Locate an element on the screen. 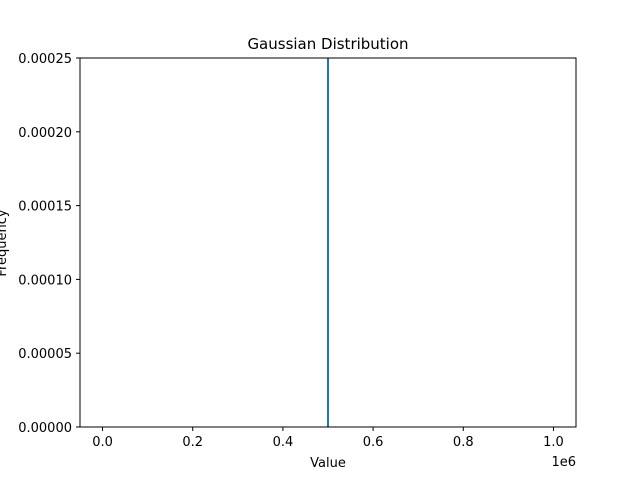 Image resolution: width=640 pixels, height=480 pixels. y-tick-label: 0.00005 is located at coordinates (45, 354).